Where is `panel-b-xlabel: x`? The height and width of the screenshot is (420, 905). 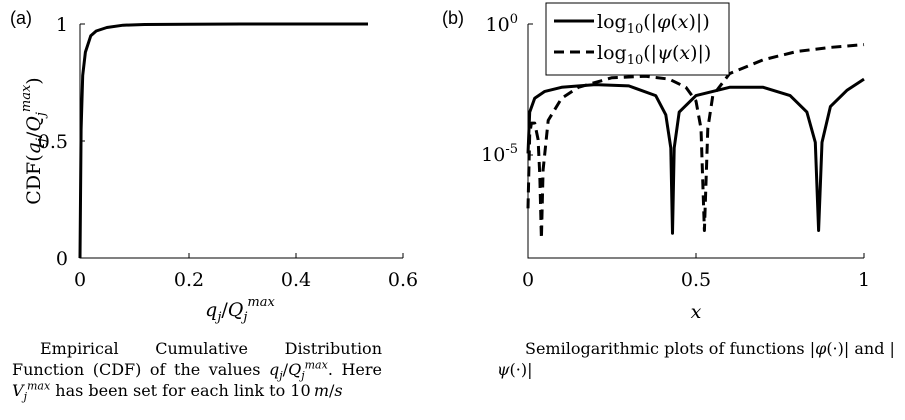 panel-b-xlabel: x is located at coordinates (696, 312).